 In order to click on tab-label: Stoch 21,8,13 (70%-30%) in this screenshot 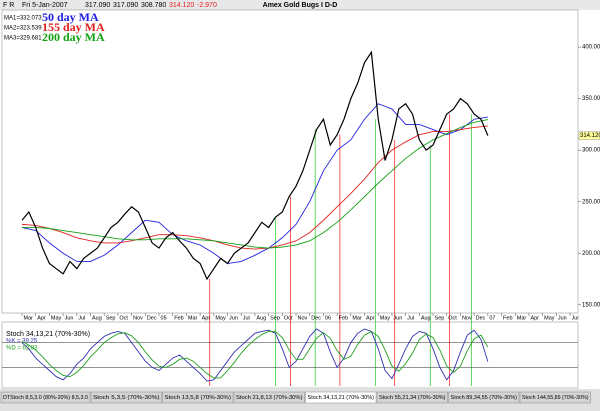, I will do `click(269, 398)`.